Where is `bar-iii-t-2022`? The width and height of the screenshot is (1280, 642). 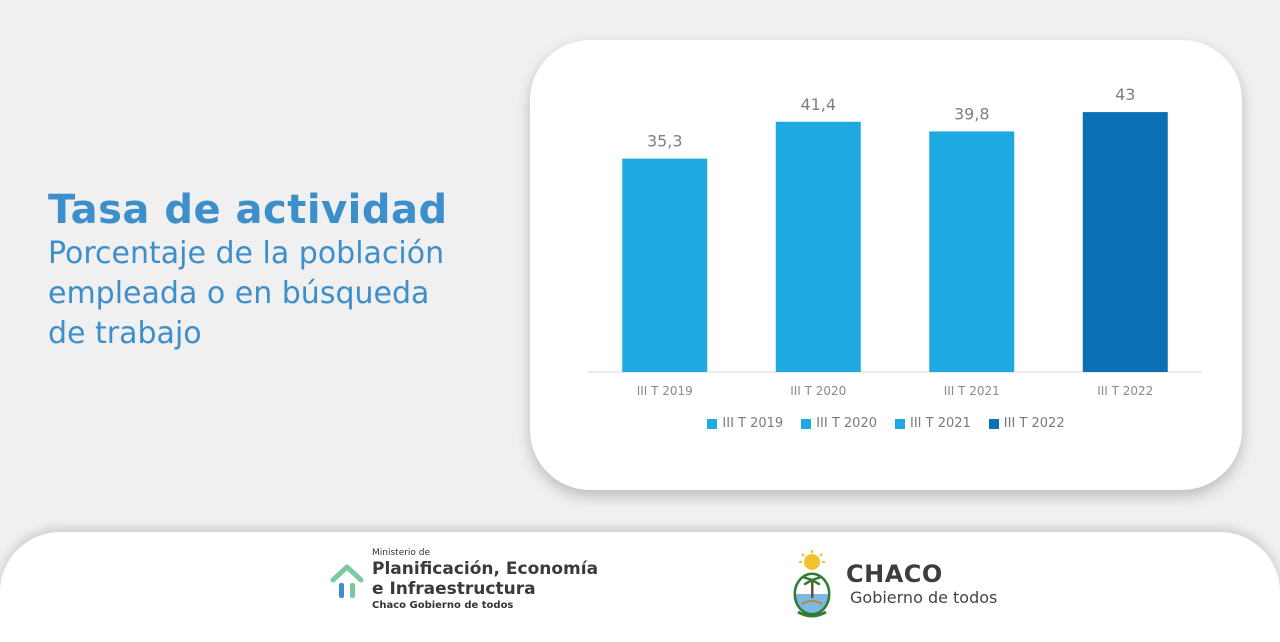 bar-iii-t-2022 is located at coordinates (1125, 242).